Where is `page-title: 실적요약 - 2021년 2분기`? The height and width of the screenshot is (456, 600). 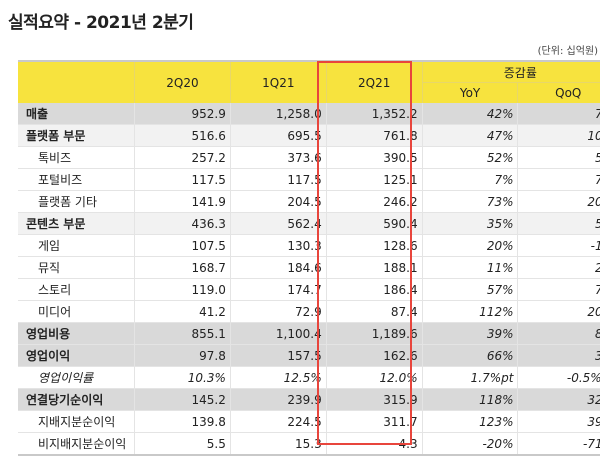
page-title: 실적요약 - 2021년 2분기 is located at coordinates (101, 23).